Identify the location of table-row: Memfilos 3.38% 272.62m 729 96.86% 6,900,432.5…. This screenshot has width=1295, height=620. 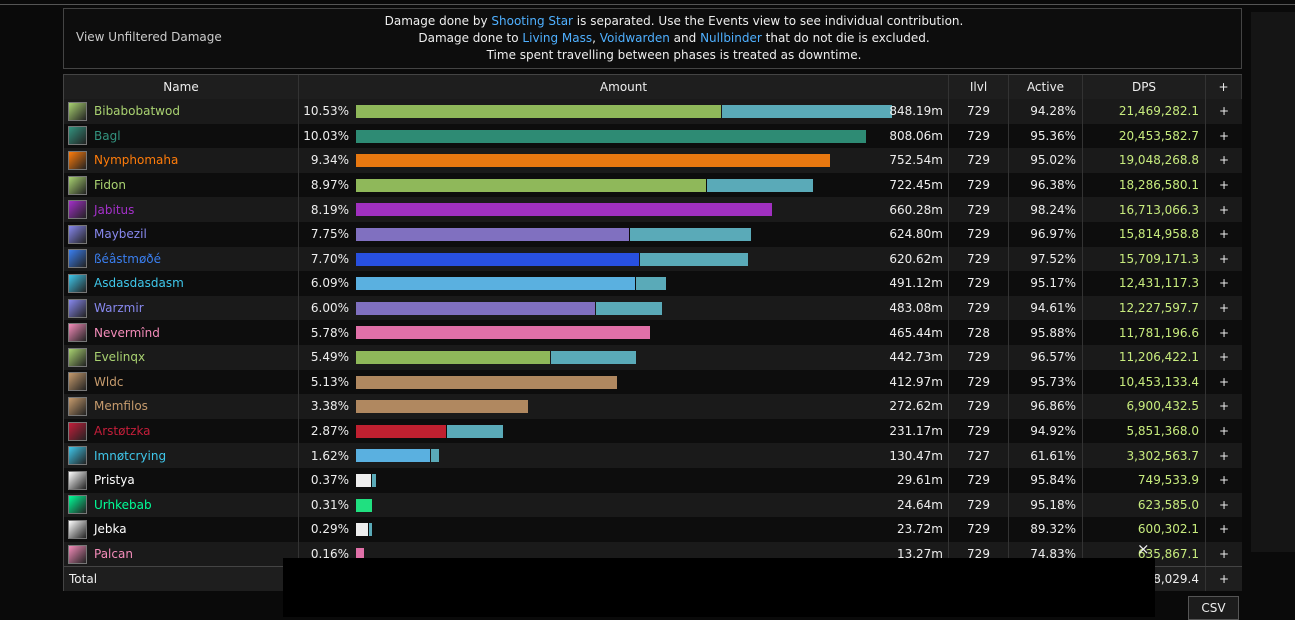
(653, 407).